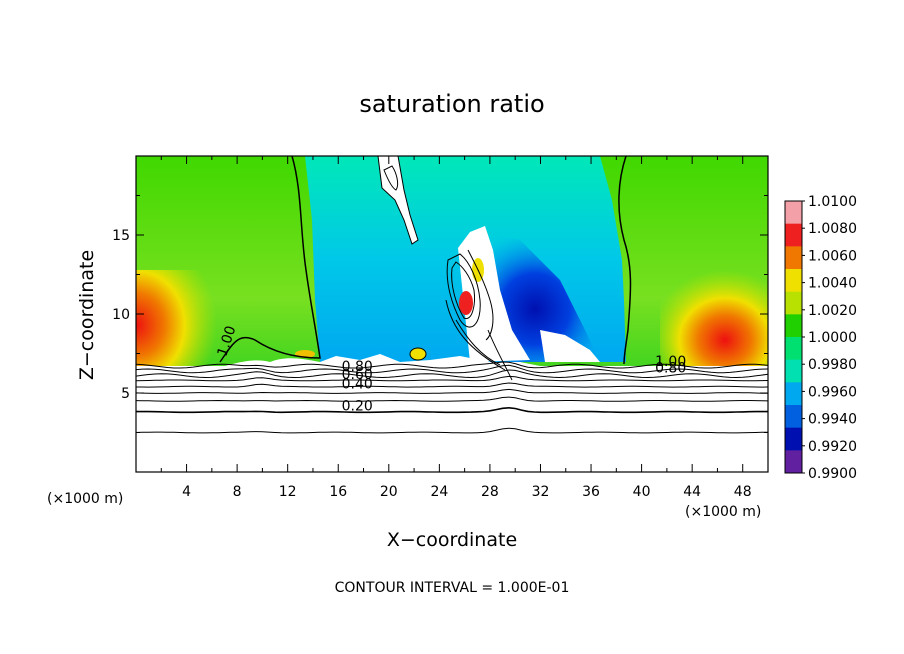 The width and height of the screenshot is (904, 654). What do you see at coordinates (121, 315) in the screenshot?
I see `y-tick-label: 10` at bounding box center [121, 315].